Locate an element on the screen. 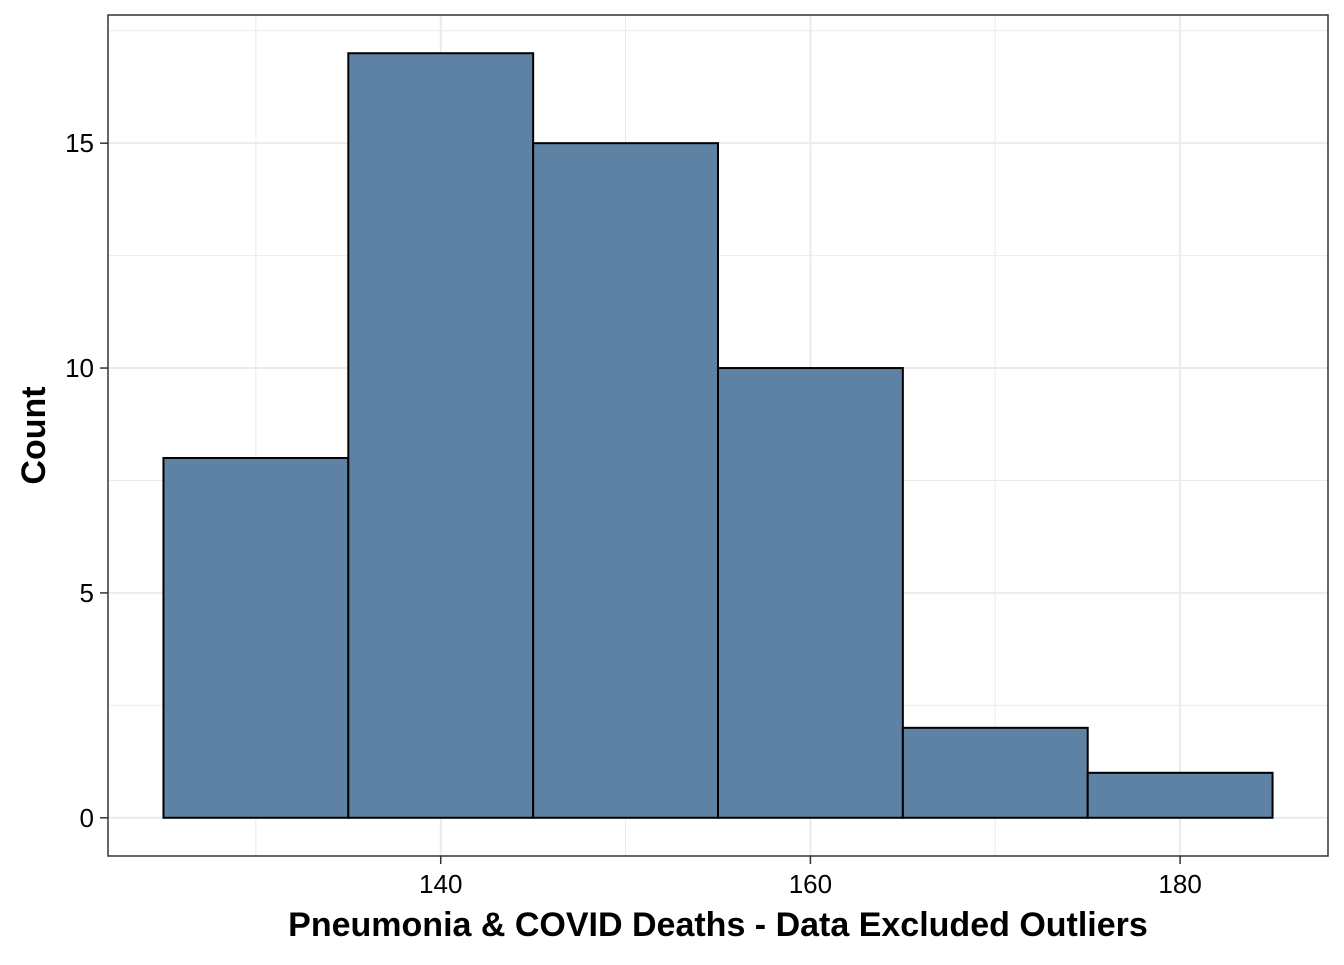 Image resolution: width=1344 pixels, height=965 pixels. x-tick-label: 160 is located at coordinates (810, 884).